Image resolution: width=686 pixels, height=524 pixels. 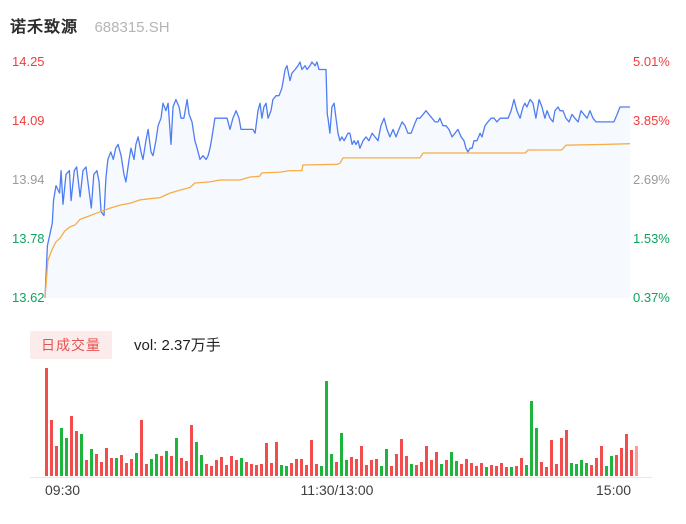 What do you see at coordinates (28, 61) in the screenshot?
I see `price-tick-1: 14.25` at bounding box center [28, 61].